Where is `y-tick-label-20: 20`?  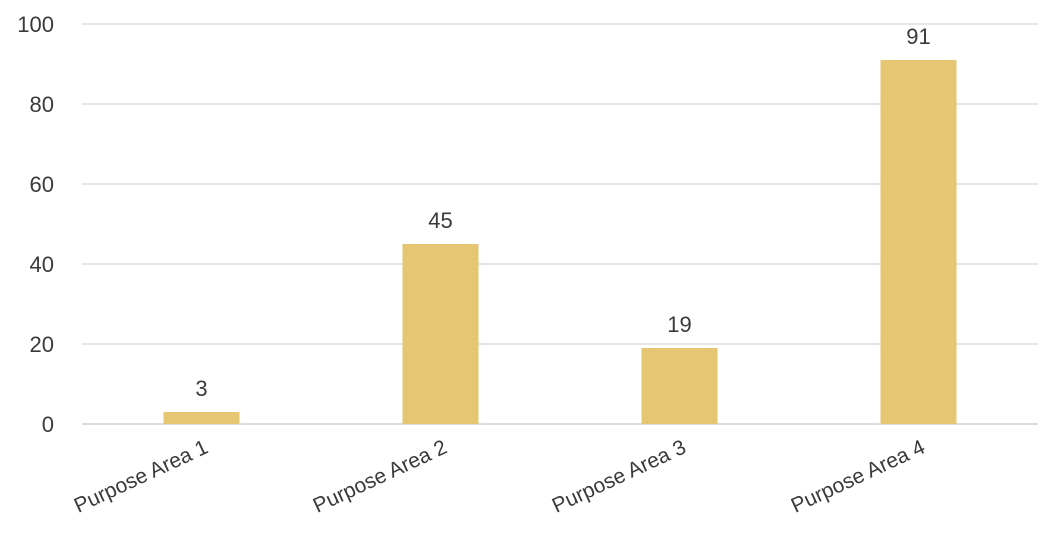 y-tick-label-20: 20 is located at coordinates (42, 344).